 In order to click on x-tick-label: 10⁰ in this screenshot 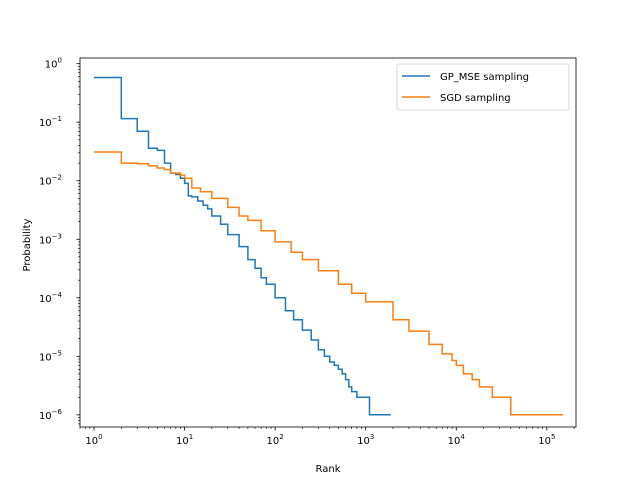, I will do `click(93, 440)`.